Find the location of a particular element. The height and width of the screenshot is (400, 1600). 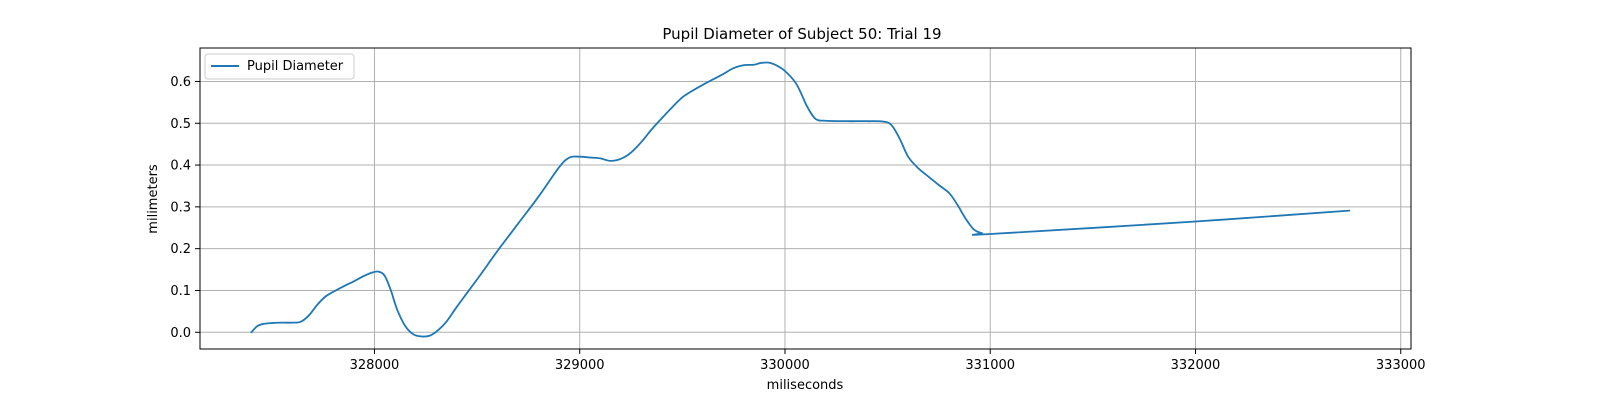

legend-label: Pupil Diameter is located at coordinates (295, 66).